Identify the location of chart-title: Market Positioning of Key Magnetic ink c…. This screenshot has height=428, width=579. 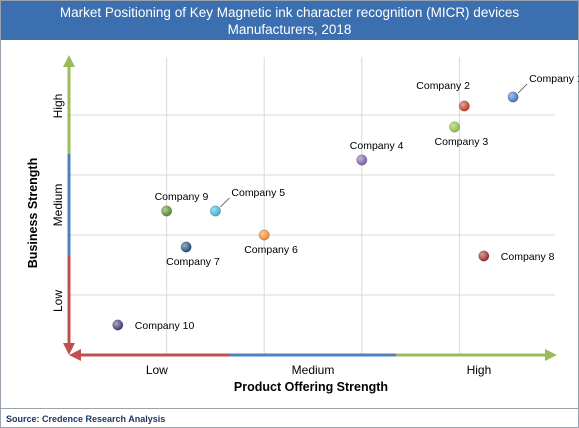
(289, 20).